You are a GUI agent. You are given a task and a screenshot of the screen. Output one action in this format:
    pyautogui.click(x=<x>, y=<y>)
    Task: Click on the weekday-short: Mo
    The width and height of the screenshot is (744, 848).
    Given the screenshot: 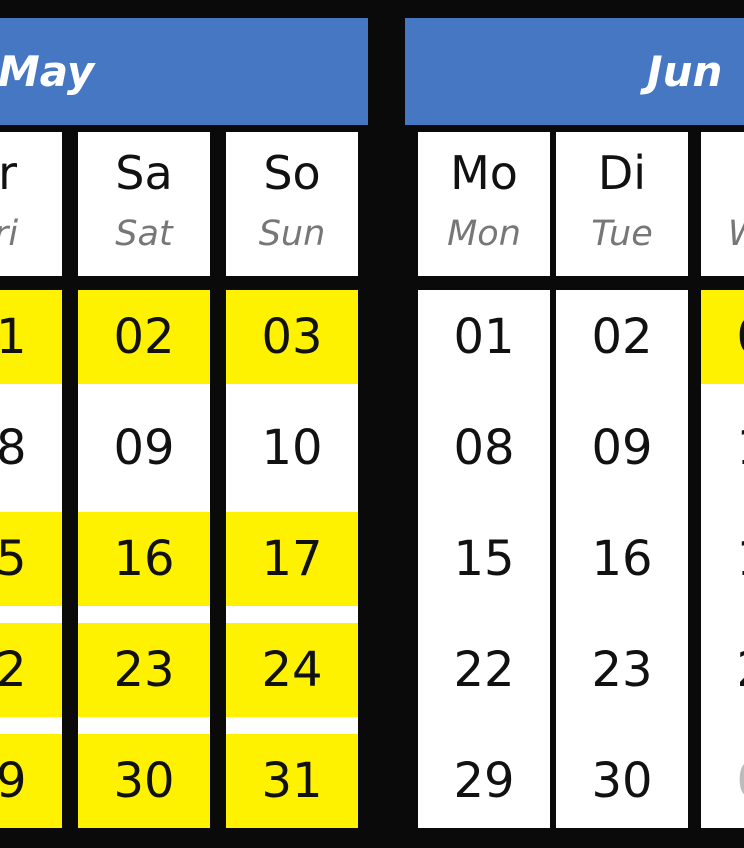 What is the action you would take?
    pyautogui.click(x=484, y=173)
    